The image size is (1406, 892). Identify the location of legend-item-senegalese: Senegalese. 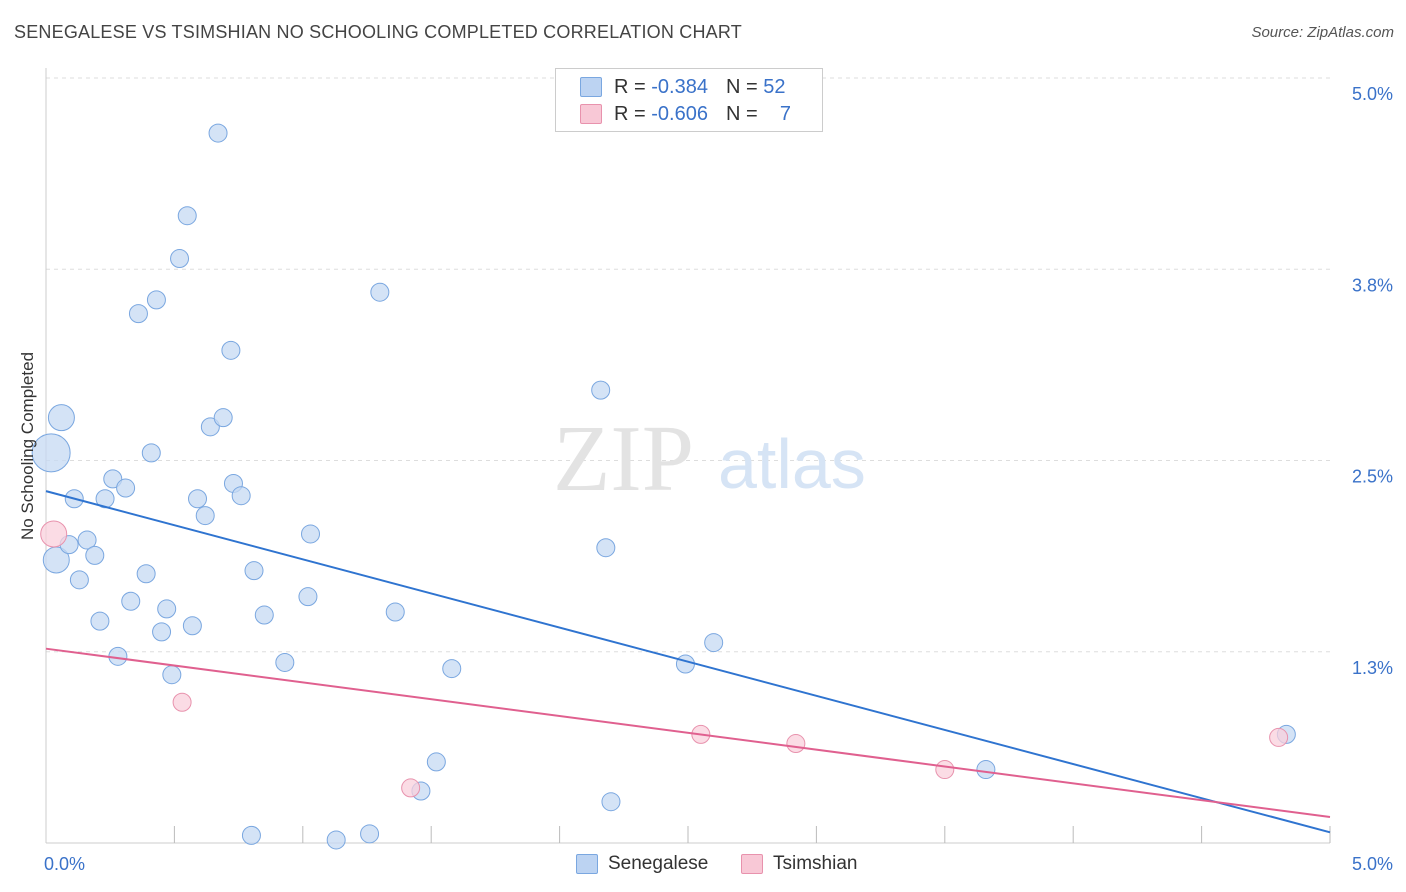
(642, 864).